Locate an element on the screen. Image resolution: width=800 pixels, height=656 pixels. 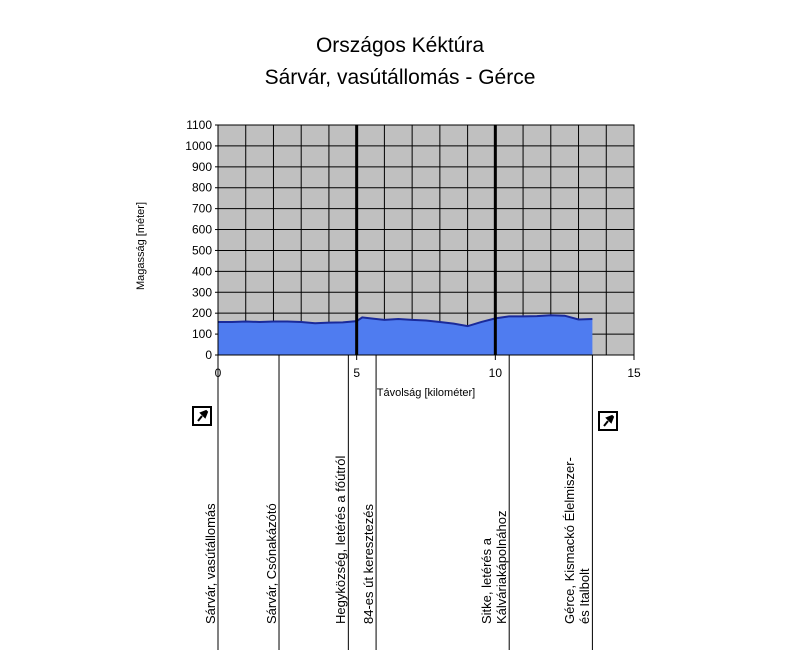
waypoint-label-line: Kálváriakápolnához is located at coordinates (502, 567).